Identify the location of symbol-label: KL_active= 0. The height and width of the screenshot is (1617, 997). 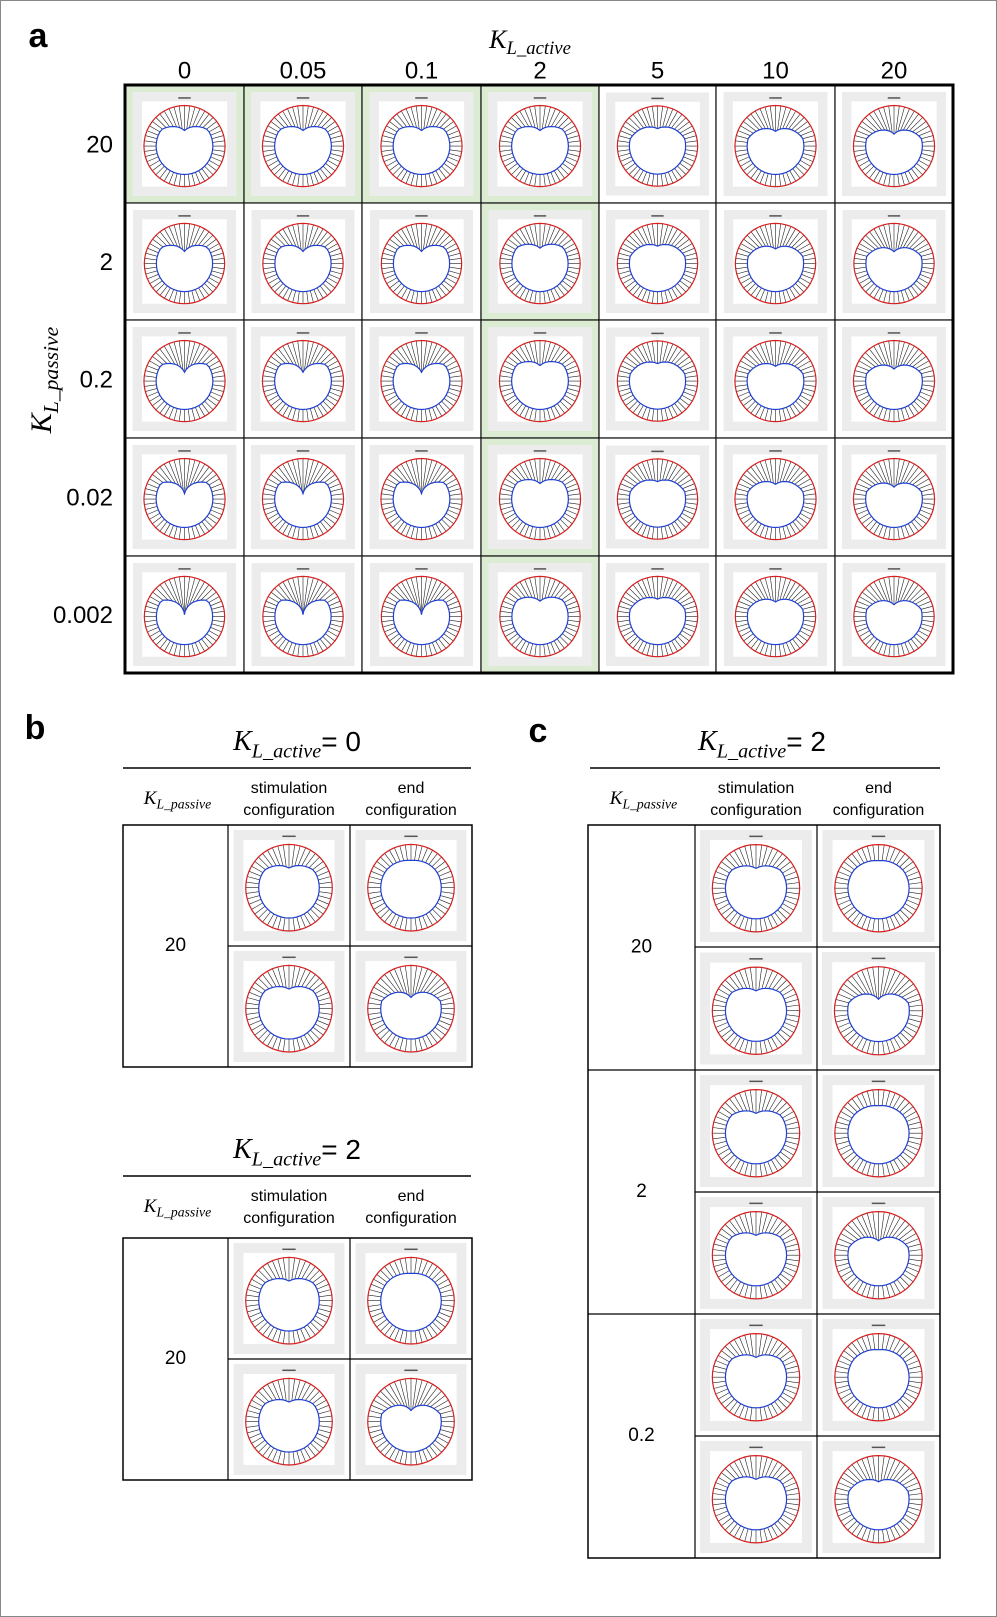
(296, 744).